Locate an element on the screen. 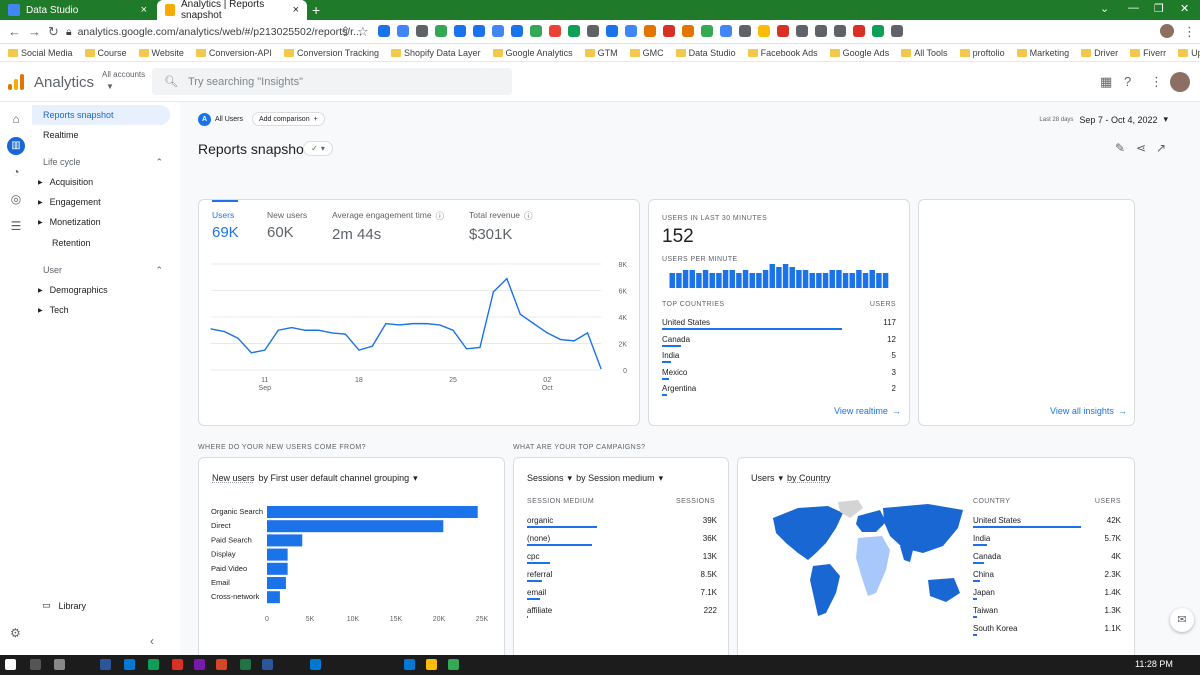 Image resolution: width=1200 pixels, height=675 pixels. bookmark-item: Data Studio is located at coordinates (705, 53).